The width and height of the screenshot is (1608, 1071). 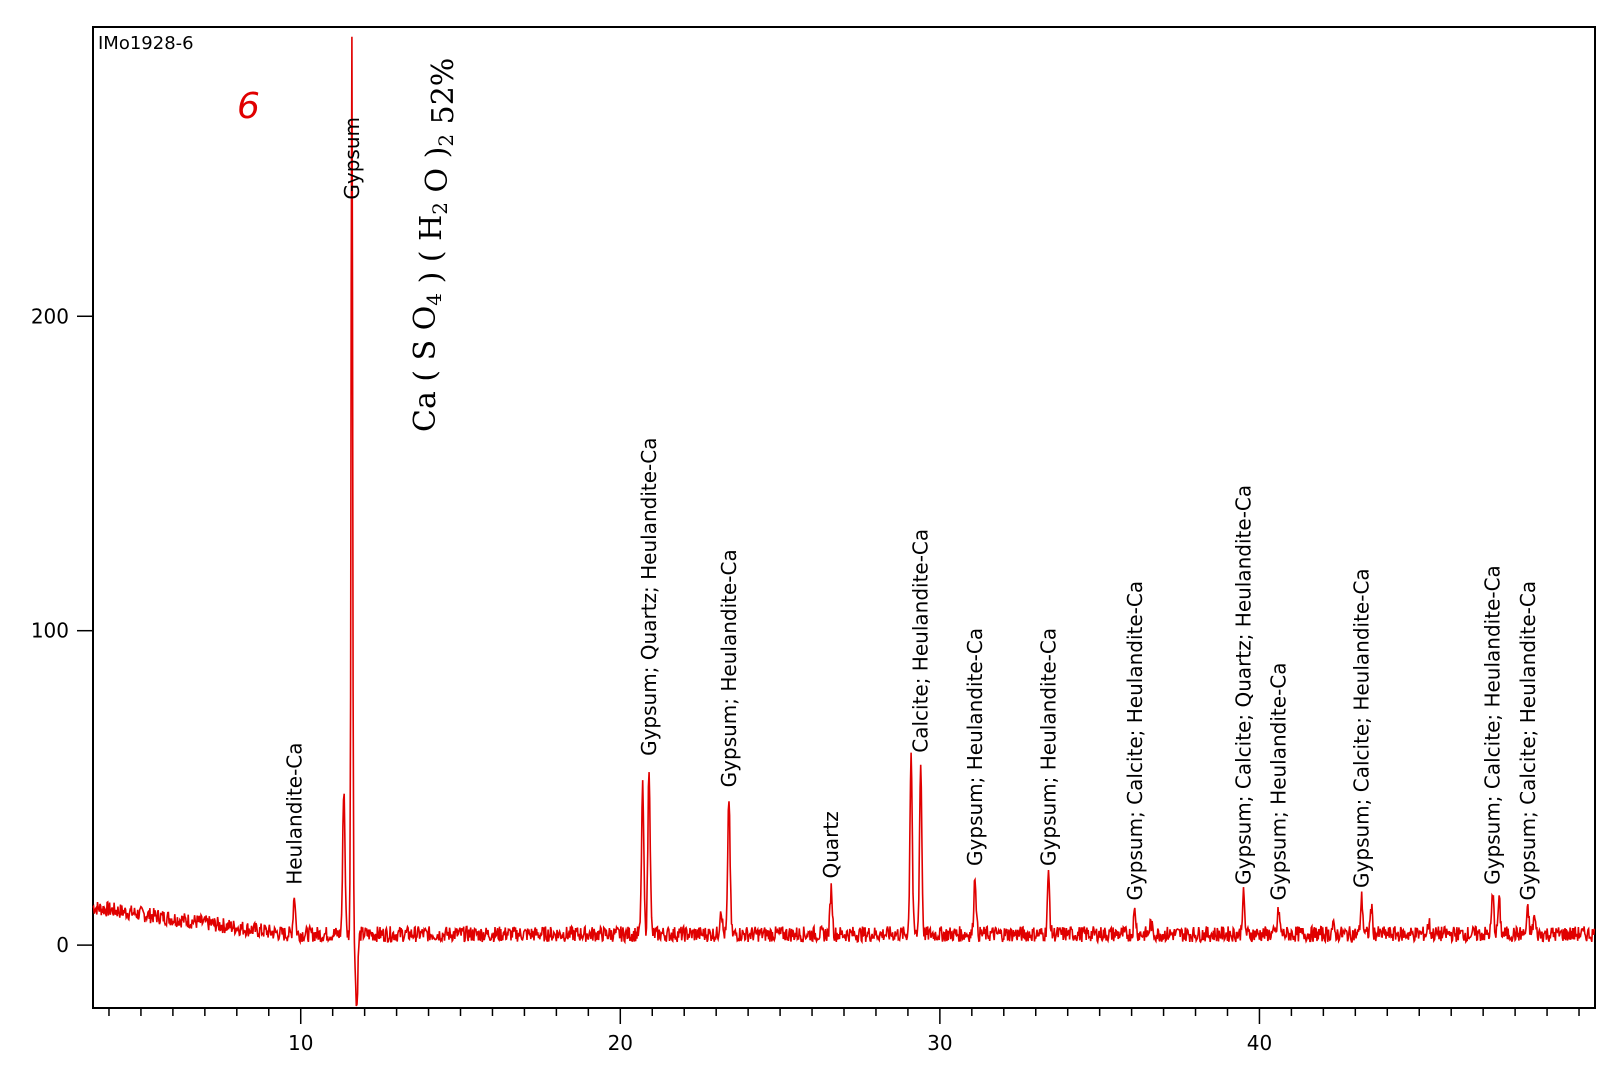 I want to click on peak-label: Calcite; Heulandite-Ca, so click(x=921, y=641).